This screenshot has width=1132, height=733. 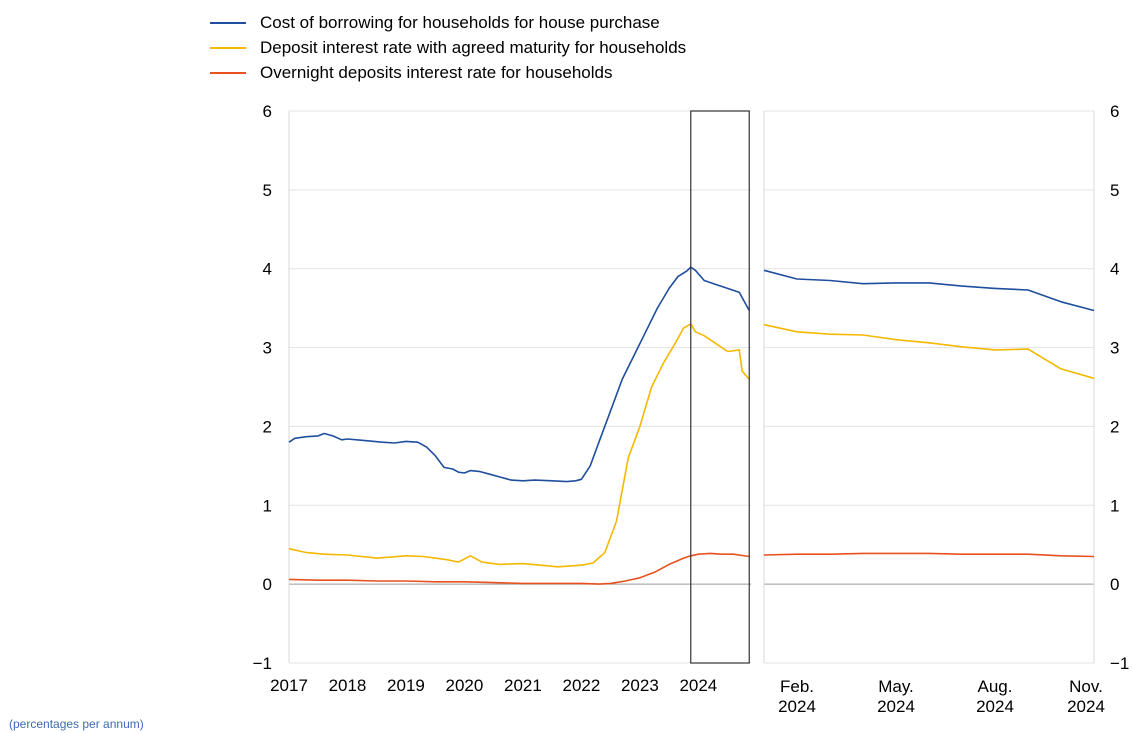 I want to click on x-tick-left-2024: 2024, so click(x=698, y=685).